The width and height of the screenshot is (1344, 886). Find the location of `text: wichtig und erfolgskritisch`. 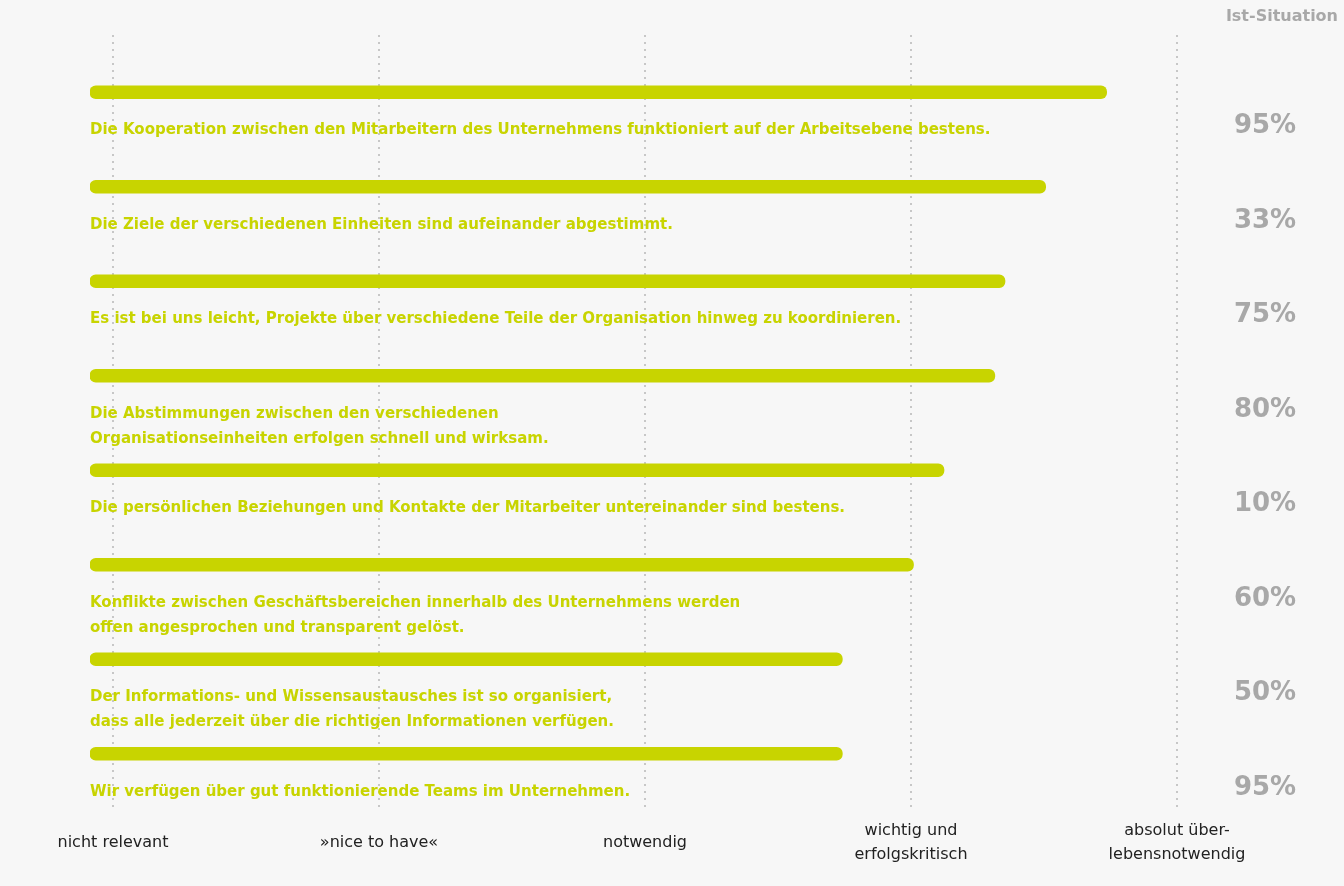

text: wichtig und erfolgskritisch is located at coordinates (911, 842).